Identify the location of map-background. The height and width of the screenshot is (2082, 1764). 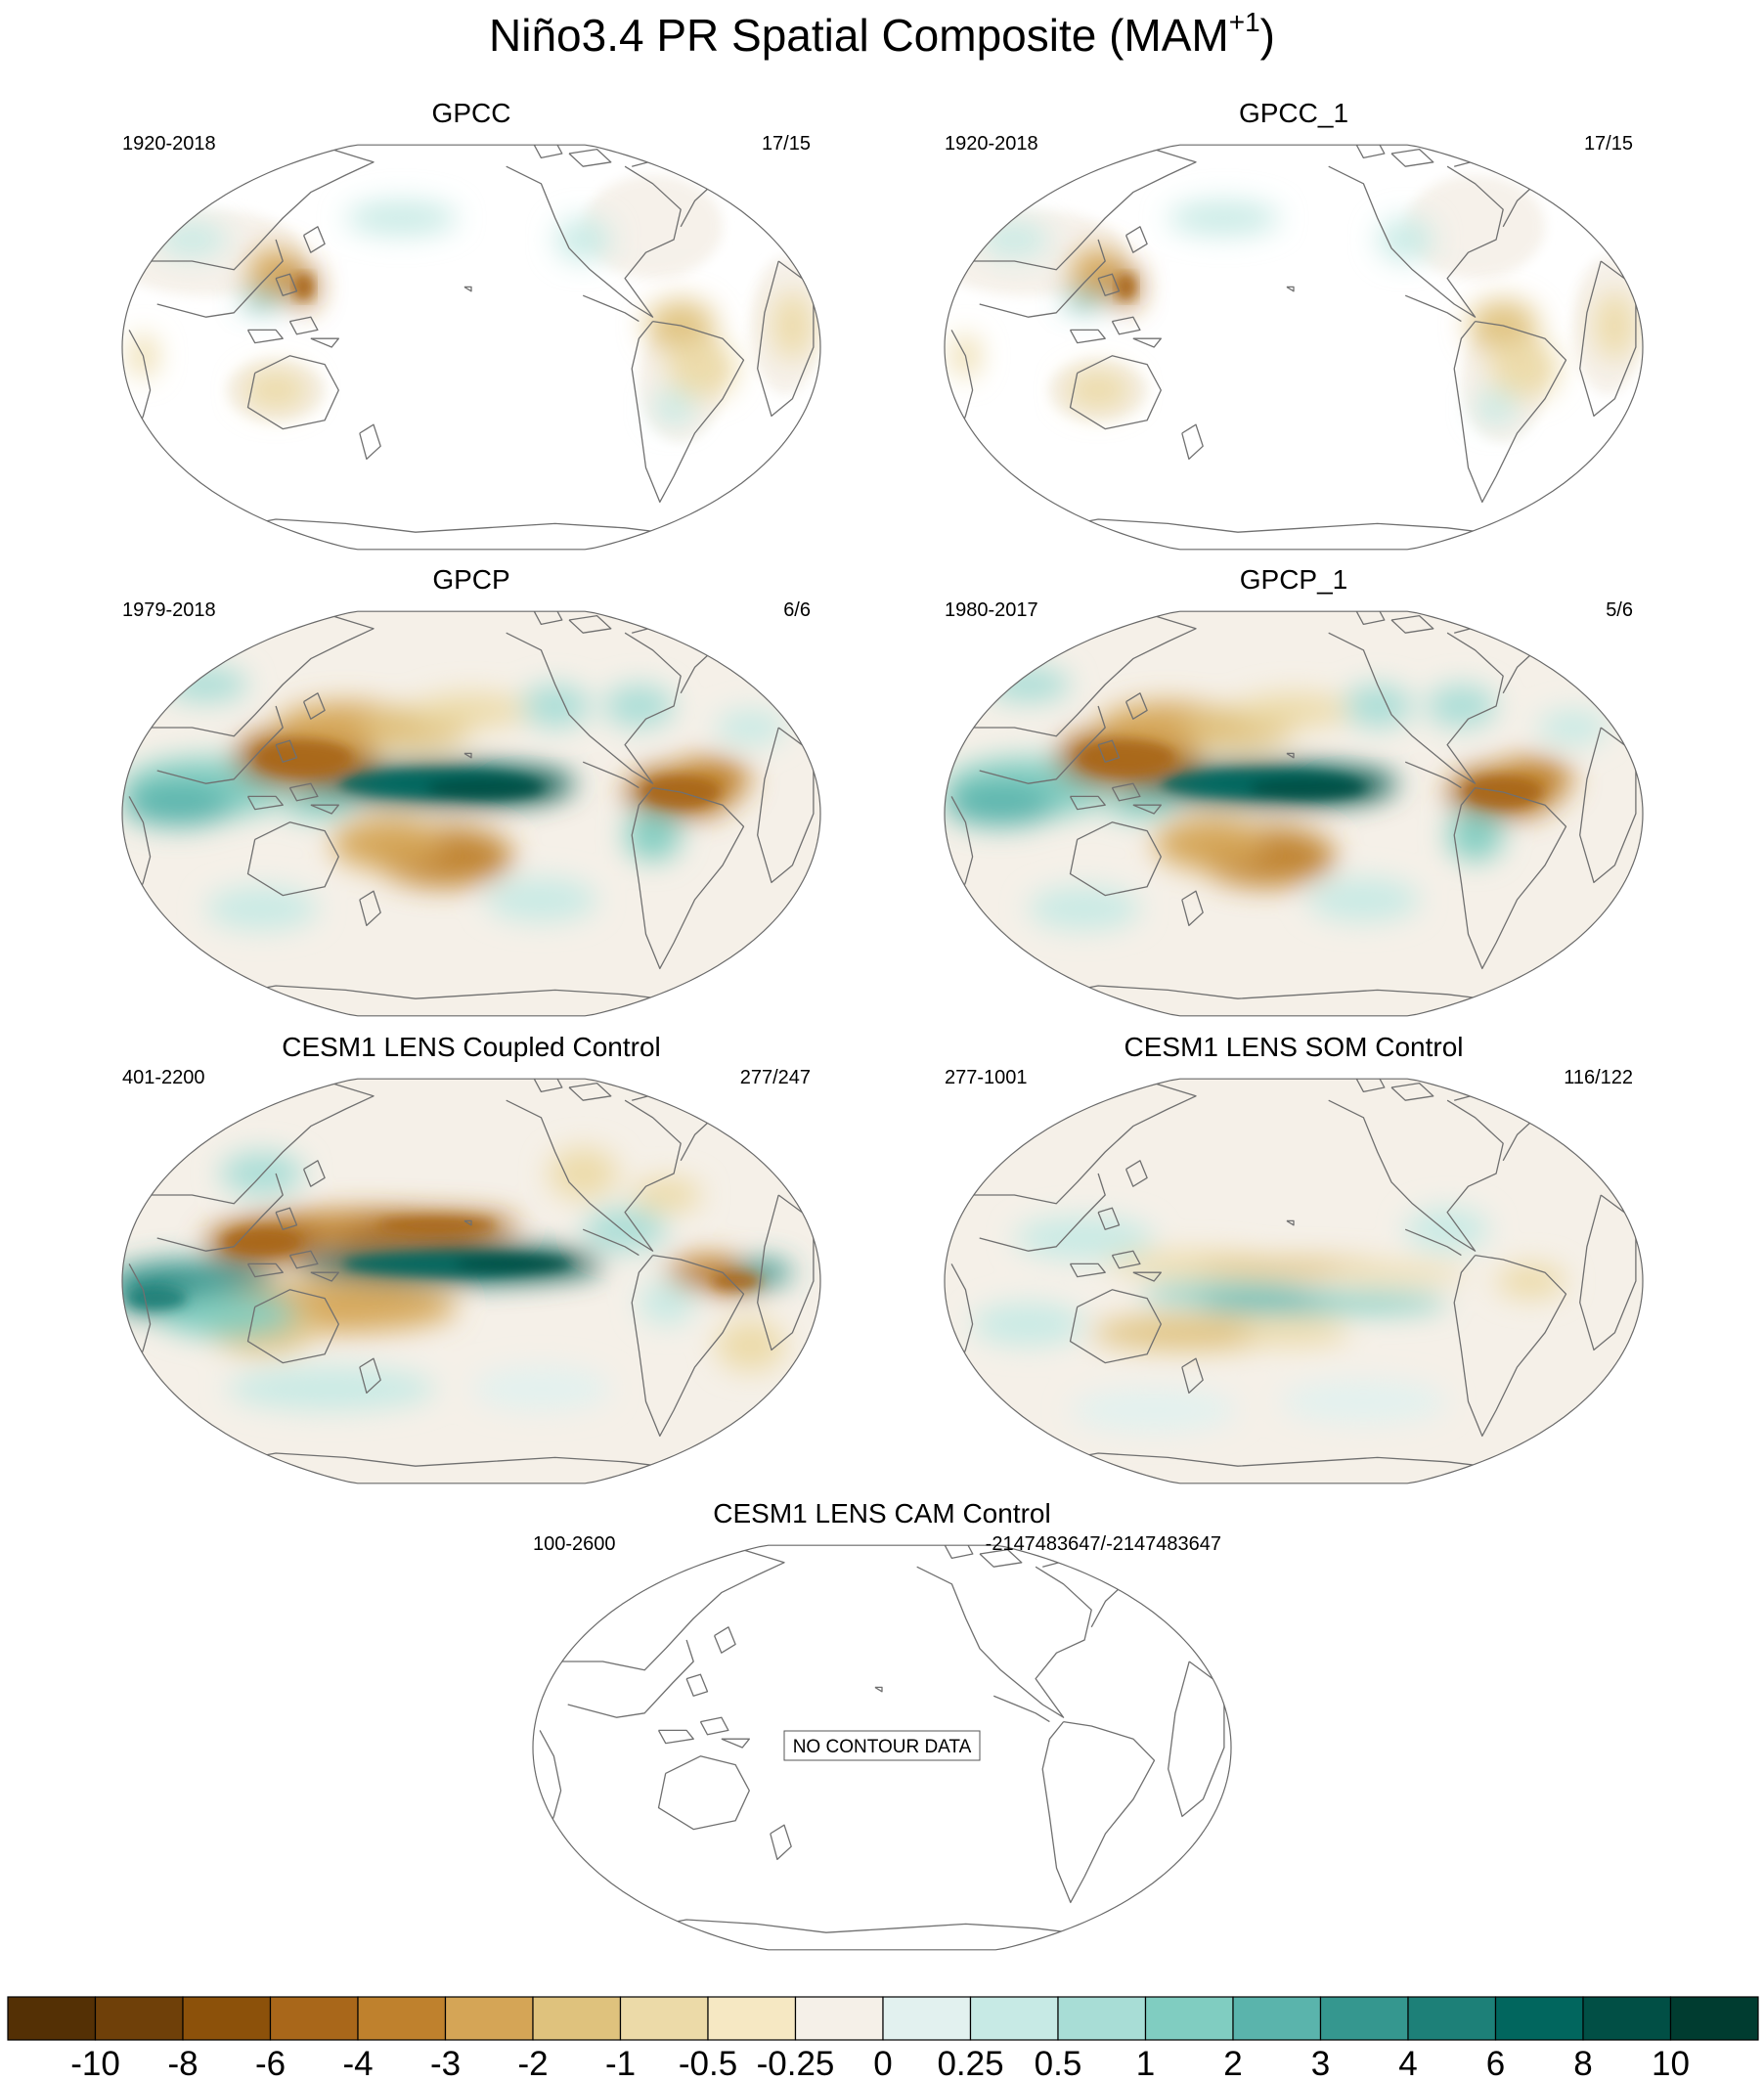
(1294, 1282).